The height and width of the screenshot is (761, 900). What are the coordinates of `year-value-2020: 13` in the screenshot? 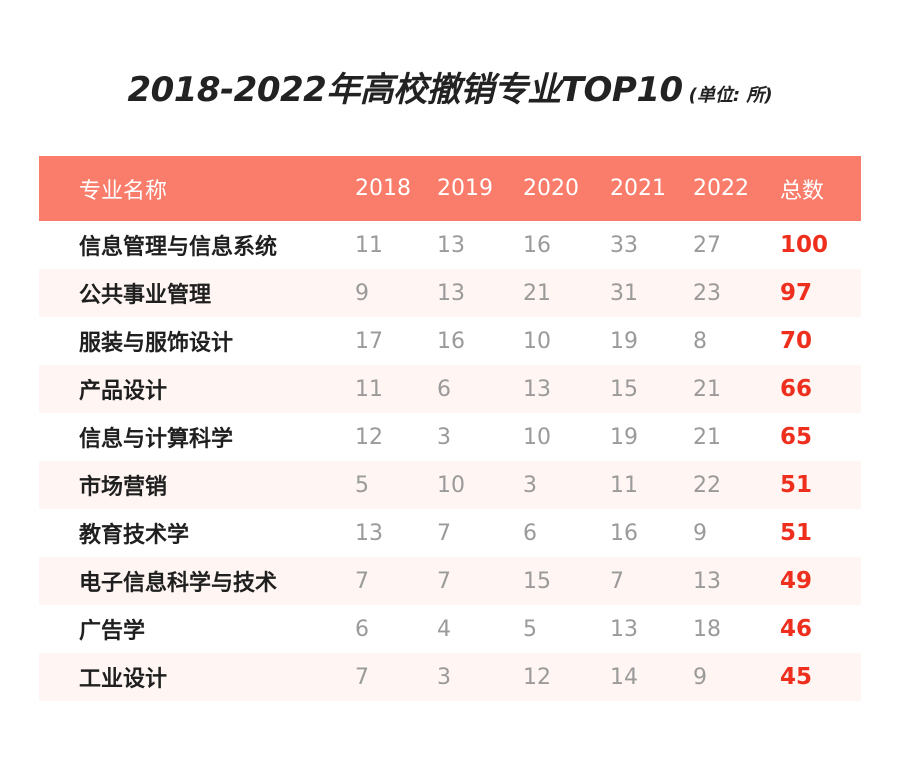 It's located at (537, 389).